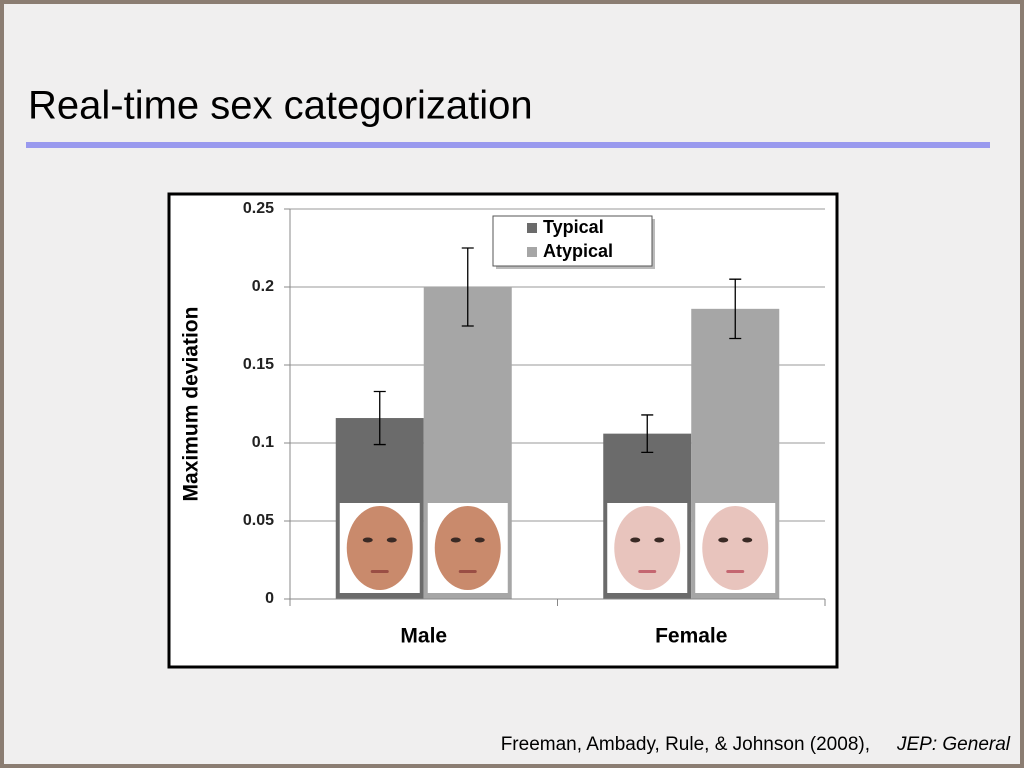 Image resolution: width=1024 pixels, height=773 pixels. What do you see at coordinates (423, 636) in the screenshot?
I see `x-tick-label: Male` at bounding box center [423, 636].